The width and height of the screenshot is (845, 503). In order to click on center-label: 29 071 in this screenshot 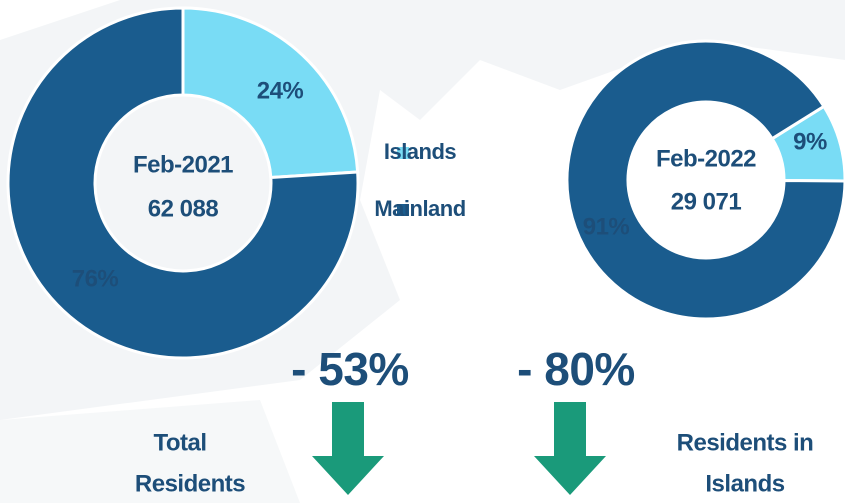, I will do `click(706, 201)`.